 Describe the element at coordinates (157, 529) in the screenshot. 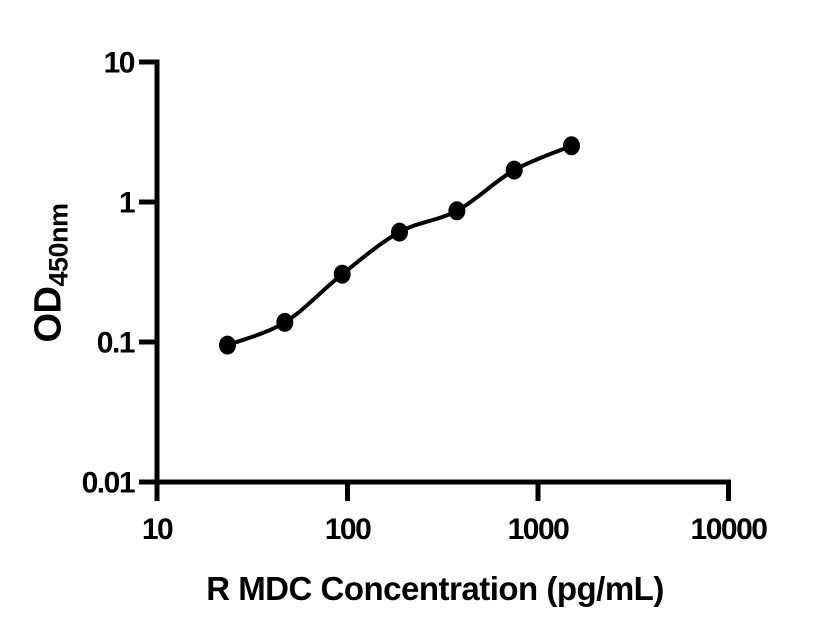

I see `x-tick-label: 10` at that location.